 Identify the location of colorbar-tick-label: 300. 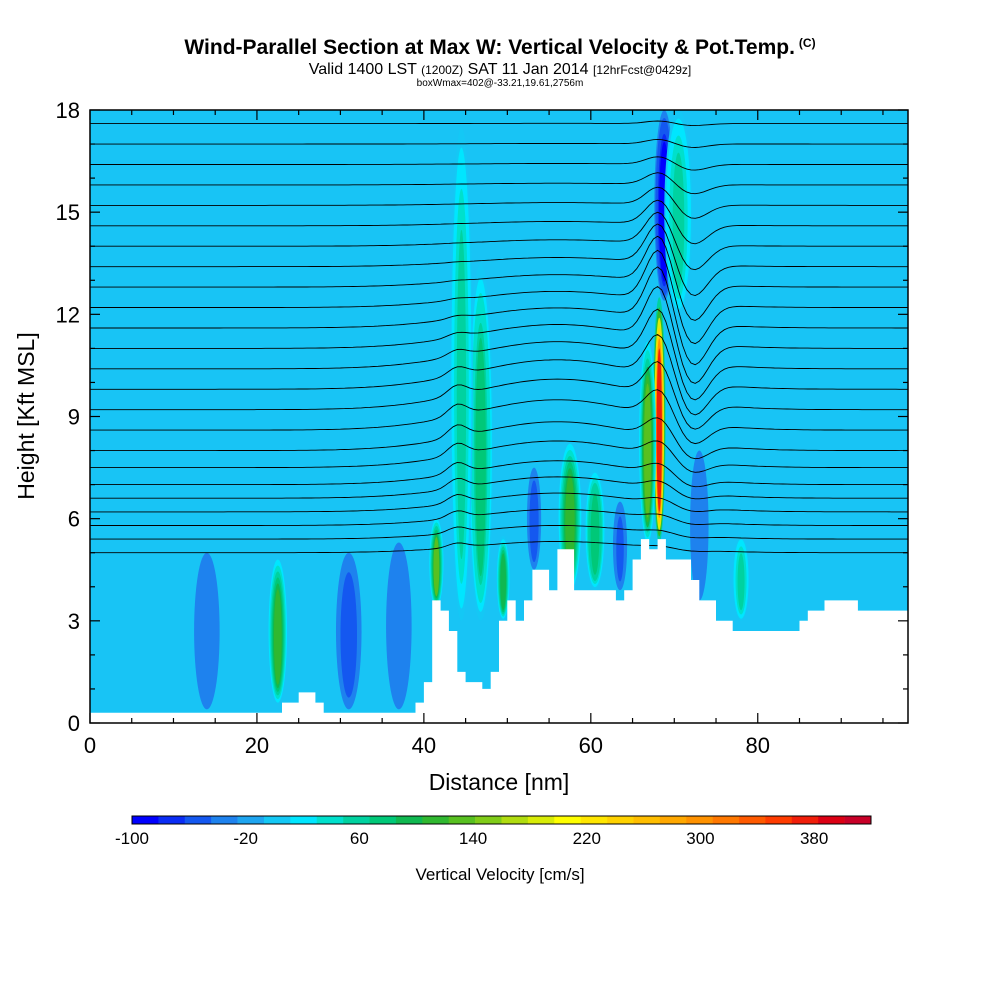
(700, 838).